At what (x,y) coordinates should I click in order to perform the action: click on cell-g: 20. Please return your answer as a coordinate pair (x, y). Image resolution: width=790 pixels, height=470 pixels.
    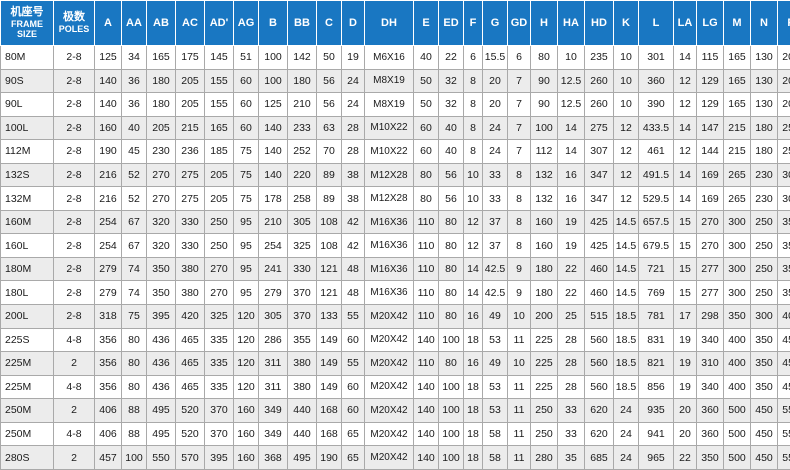
    Looking at the image, I should click on (495, 81).